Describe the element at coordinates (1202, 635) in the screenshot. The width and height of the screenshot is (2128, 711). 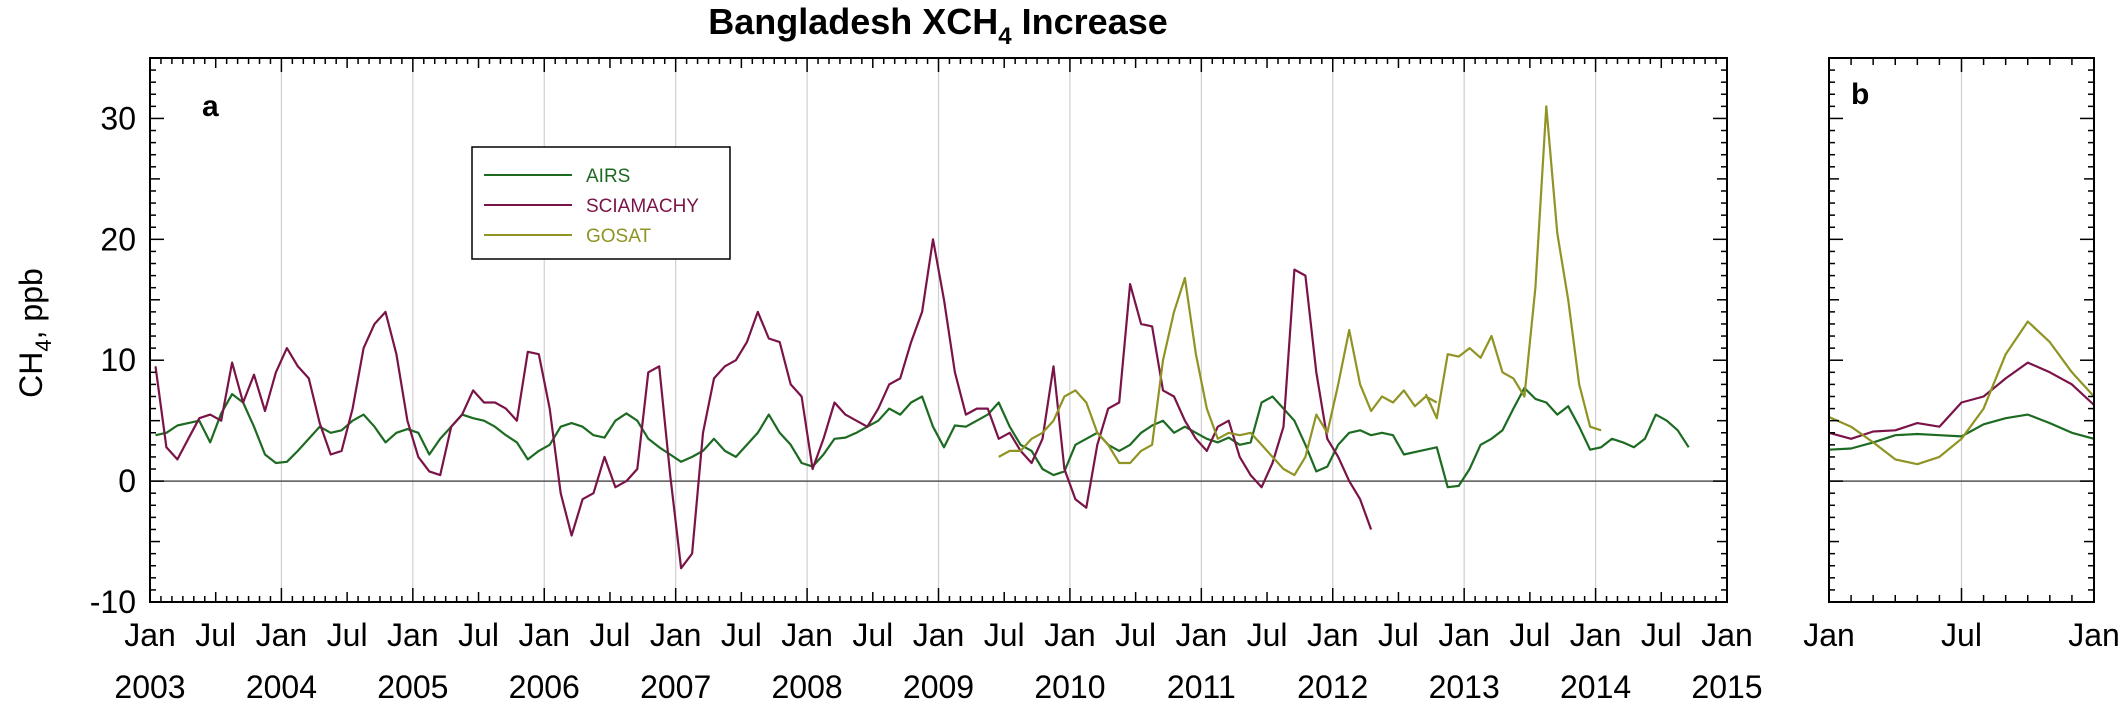
I see `x-tick-label-a-16: Jan` at that location.